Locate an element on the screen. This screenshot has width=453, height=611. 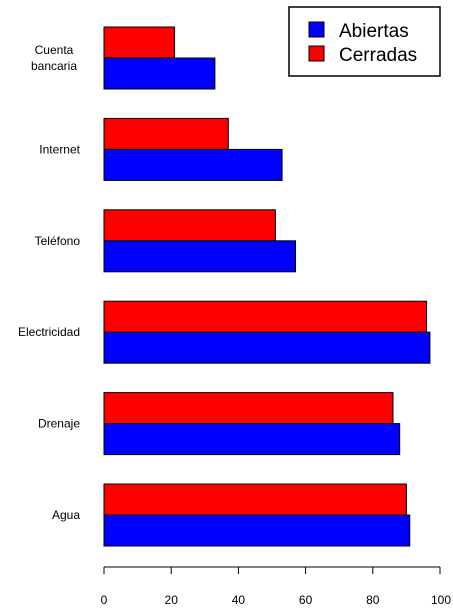
legend-box is located at coordinates (364, 41).